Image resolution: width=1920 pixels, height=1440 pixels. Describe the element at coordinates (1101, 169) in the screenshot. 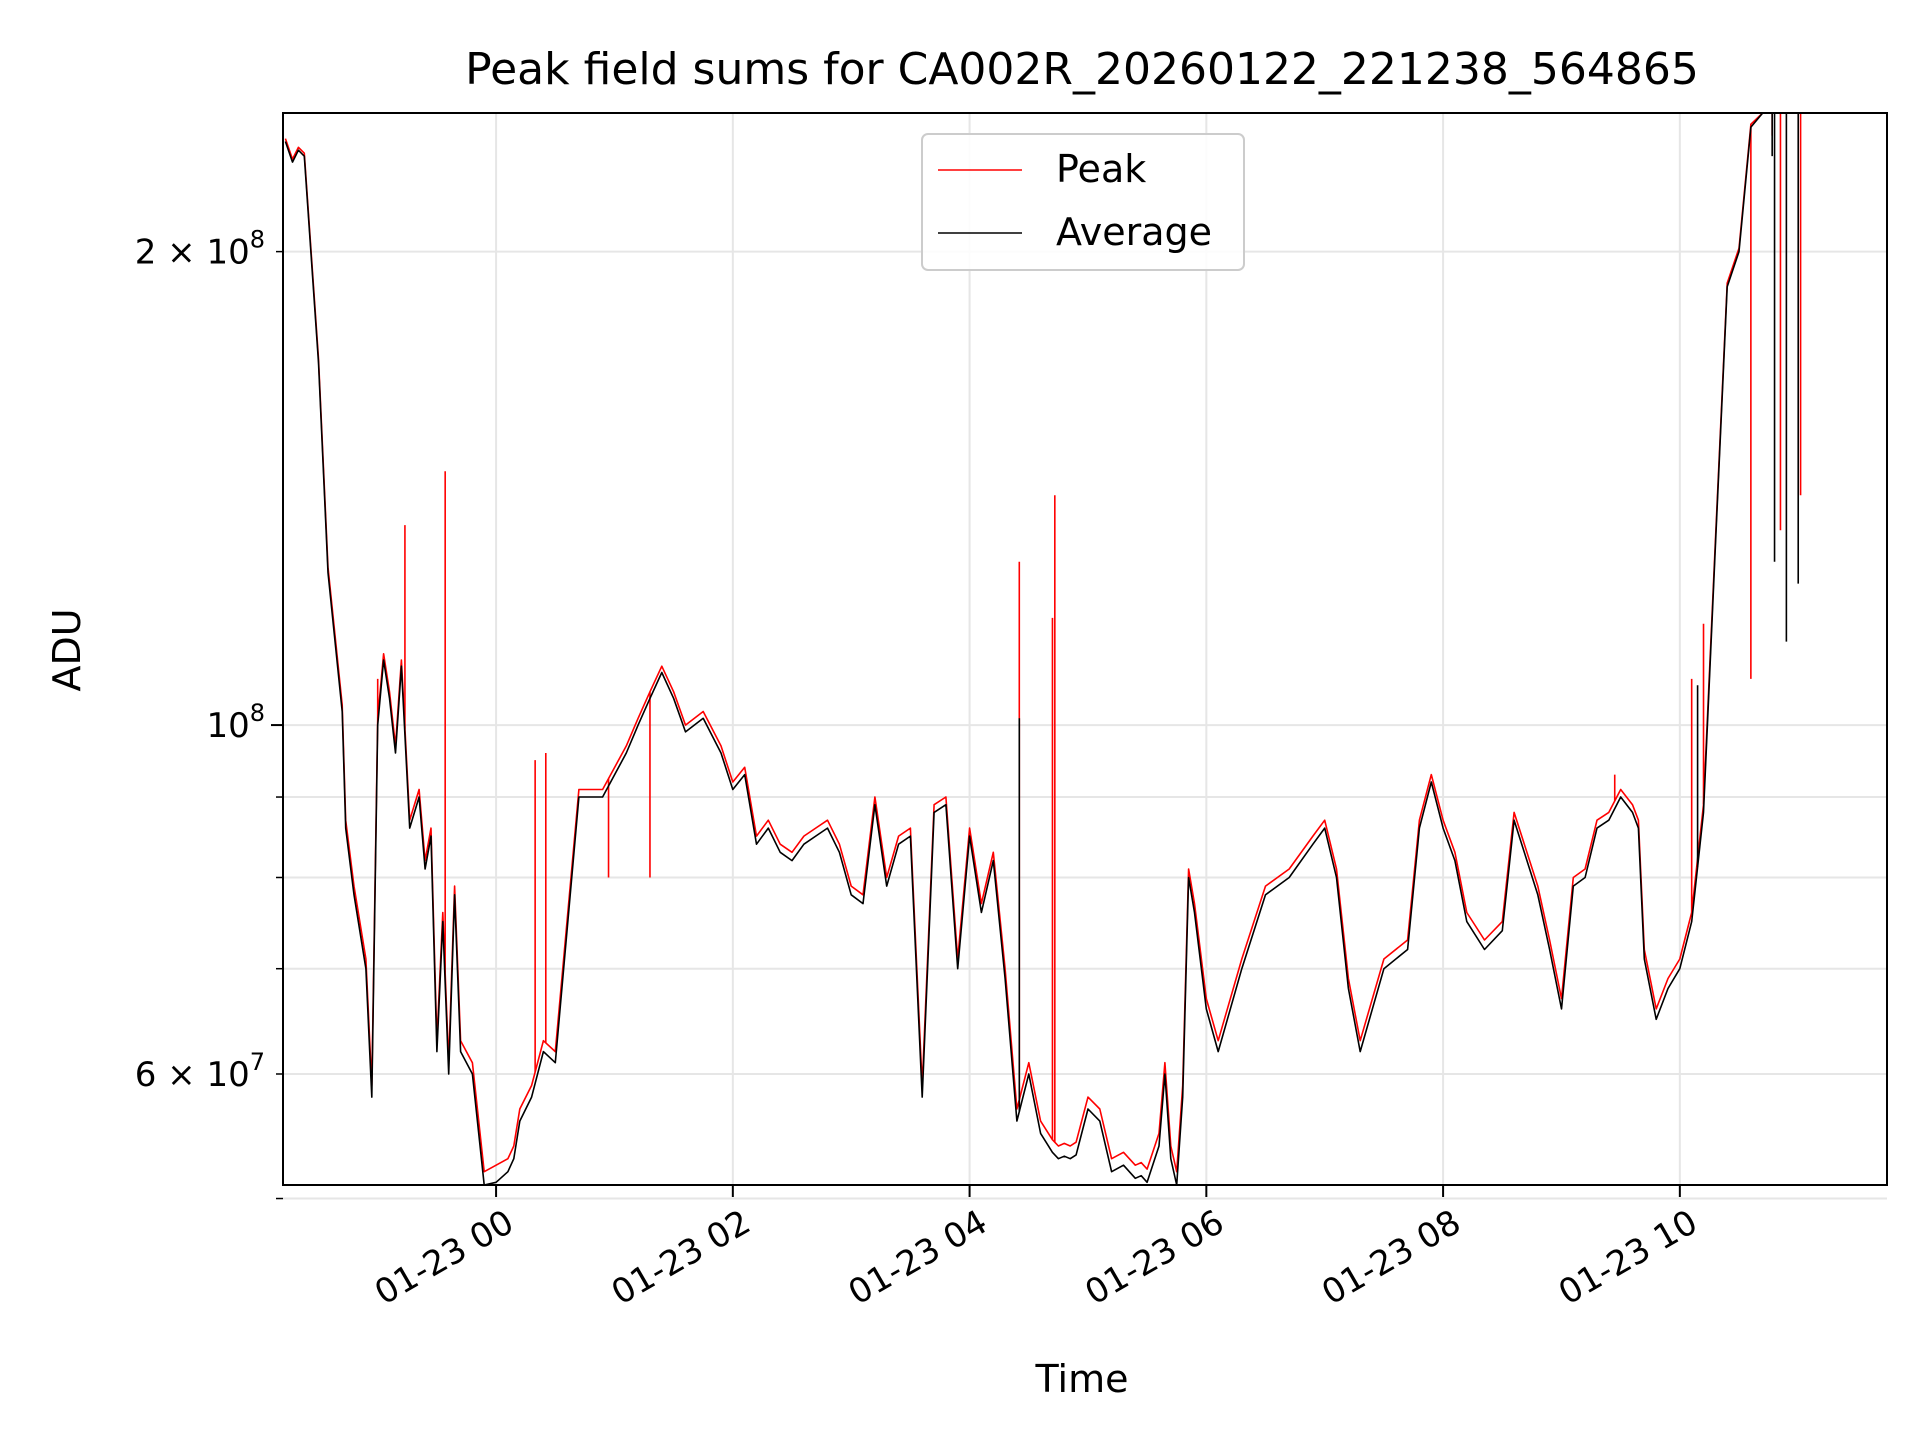

I see `legend-peak-label: Peak` at that location.